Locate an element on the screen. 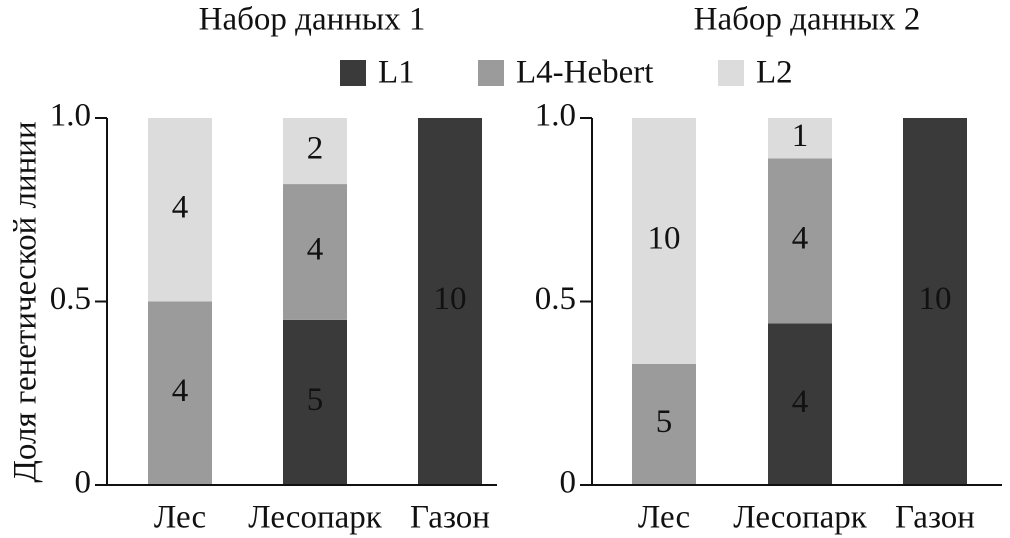 The height and width of the screenshot is (538, 1010). legend-label: L1 is located at coordinates (396, 73).